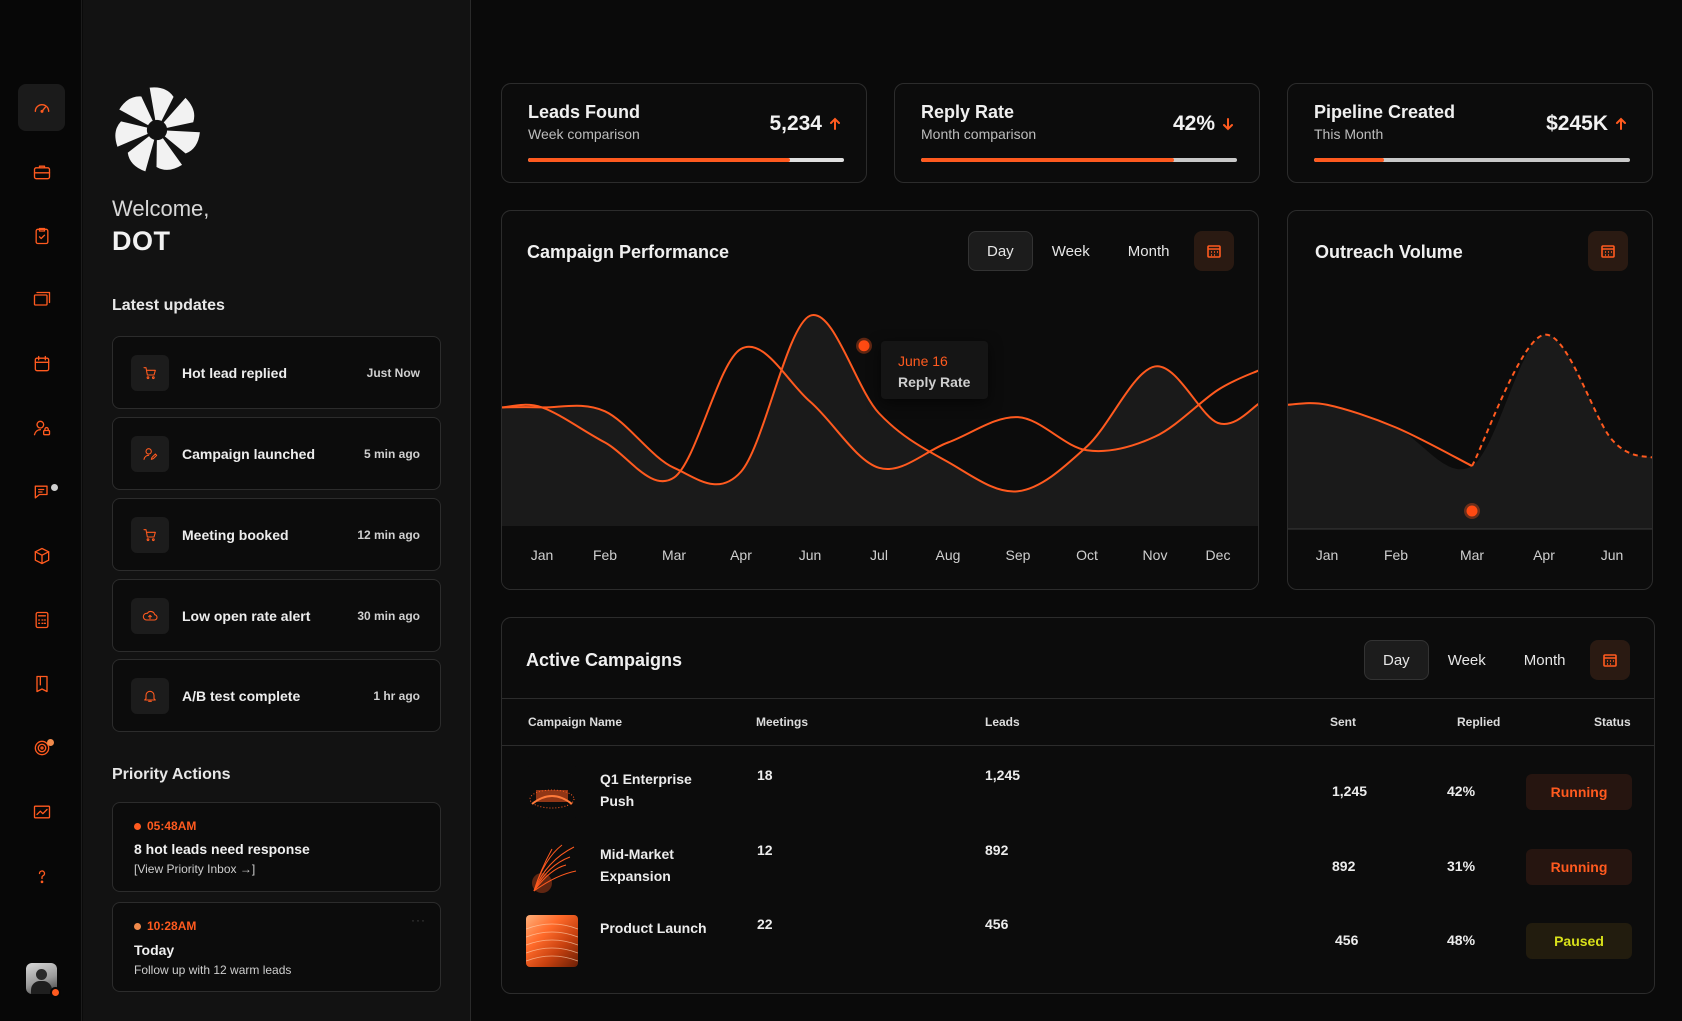 The width and height of the screenshot is (1682, 1021). What do you see at coordinates (948, 555) in the screenshot?
I see `x-tick-label: Aug` at bounding box center [948, 555].